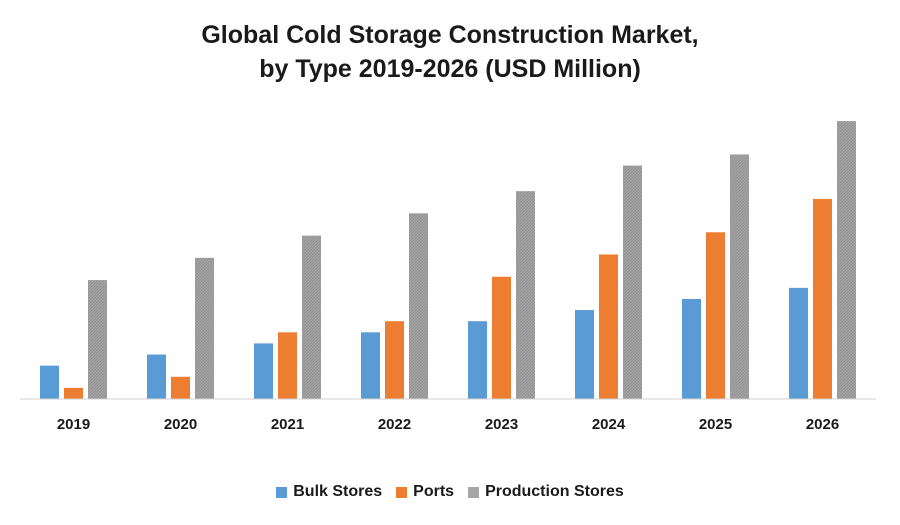 This screenshot has width=900, height=525. Describe the element at coordinates (822, 298) in the screenshot. I see `bar-ports-2026` at that location.